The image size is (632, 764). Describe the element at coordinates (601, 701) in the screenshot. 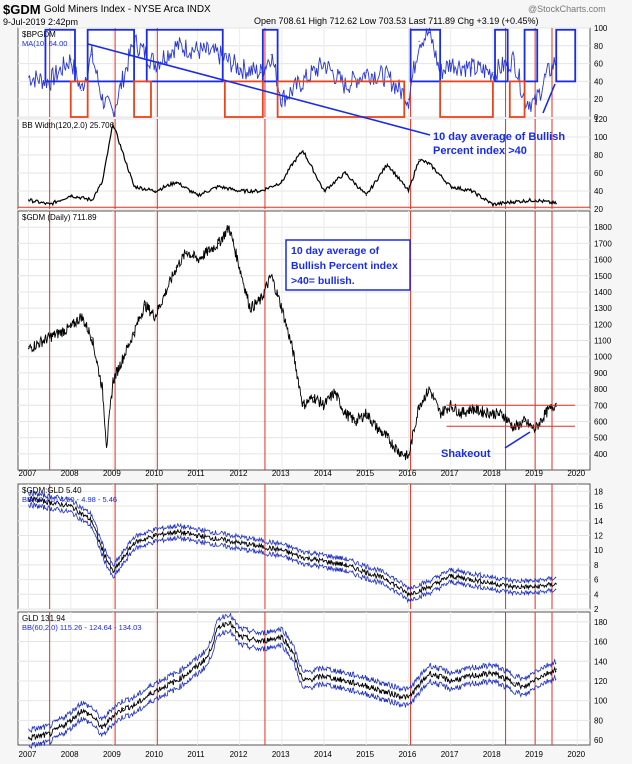

I see `y-tick-label: 100` at that location.